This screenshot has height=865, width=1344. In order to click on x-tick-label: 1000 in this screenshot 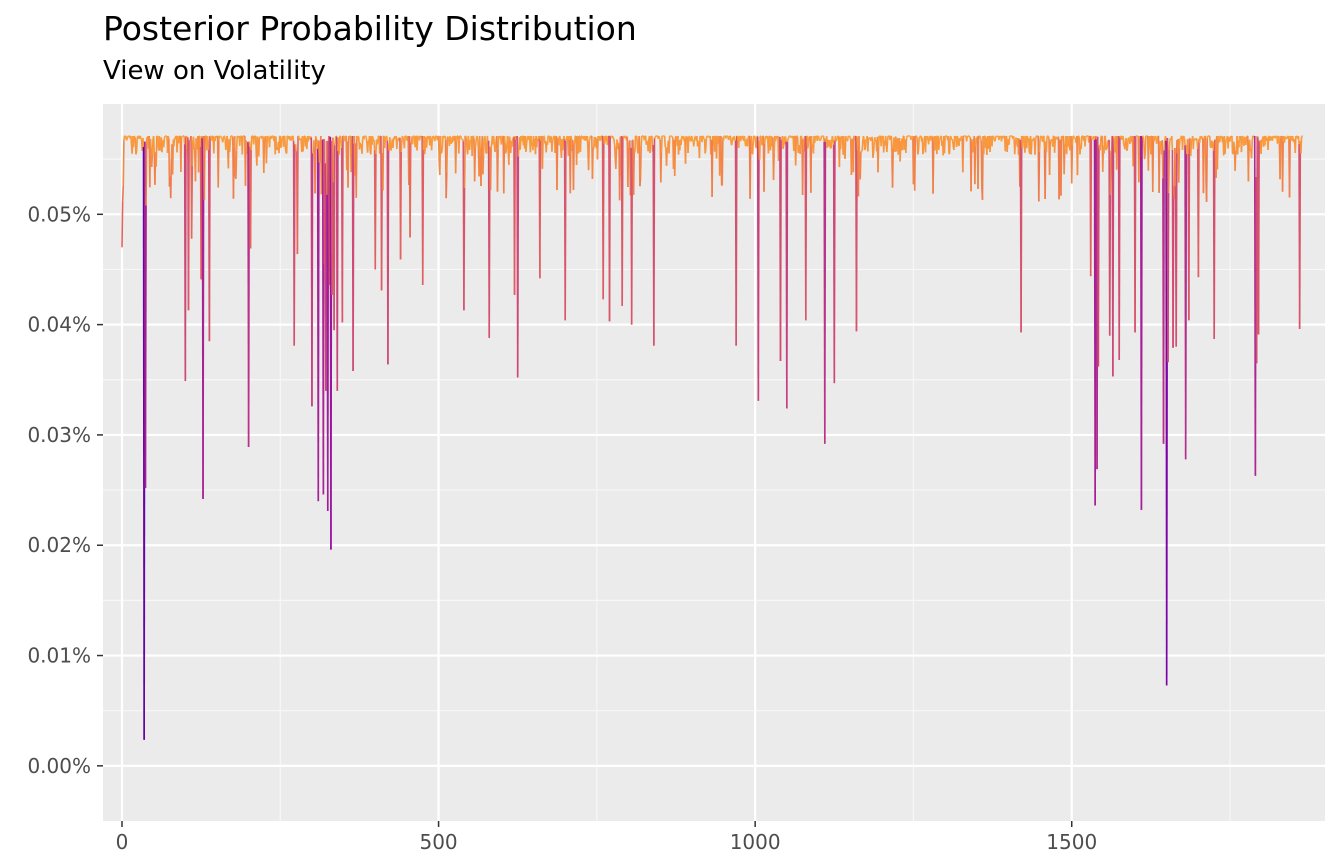, I will do `click(755, 842)`.